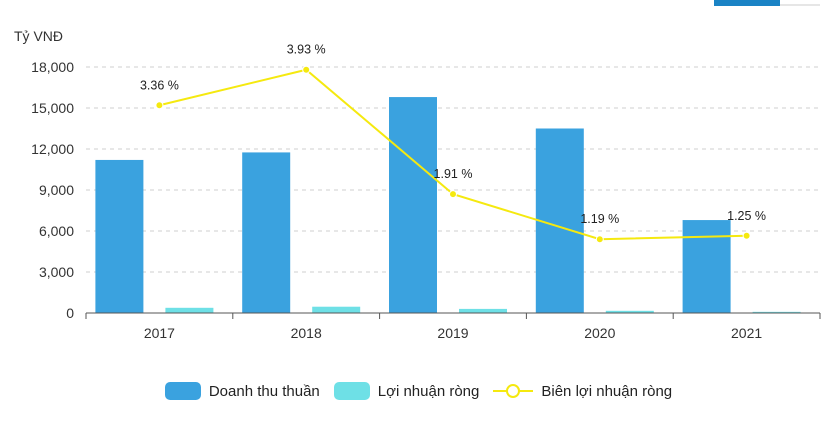  Describe the element at coordinates (56, 272) in the screenshot. I see `y-tick-label: 3,000` at that location.